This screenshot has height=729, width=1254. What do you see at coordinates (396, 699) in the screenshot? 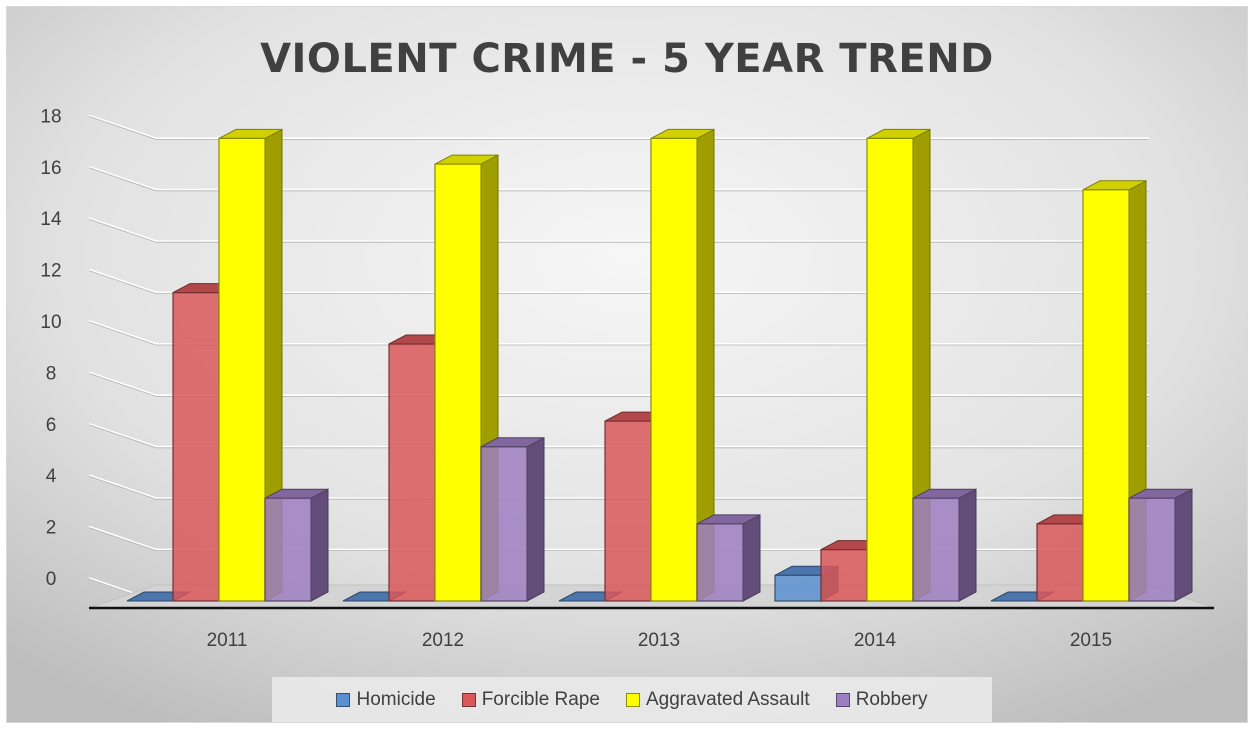
I see `legend-label: Homicide` at bounding box center [396, 699].